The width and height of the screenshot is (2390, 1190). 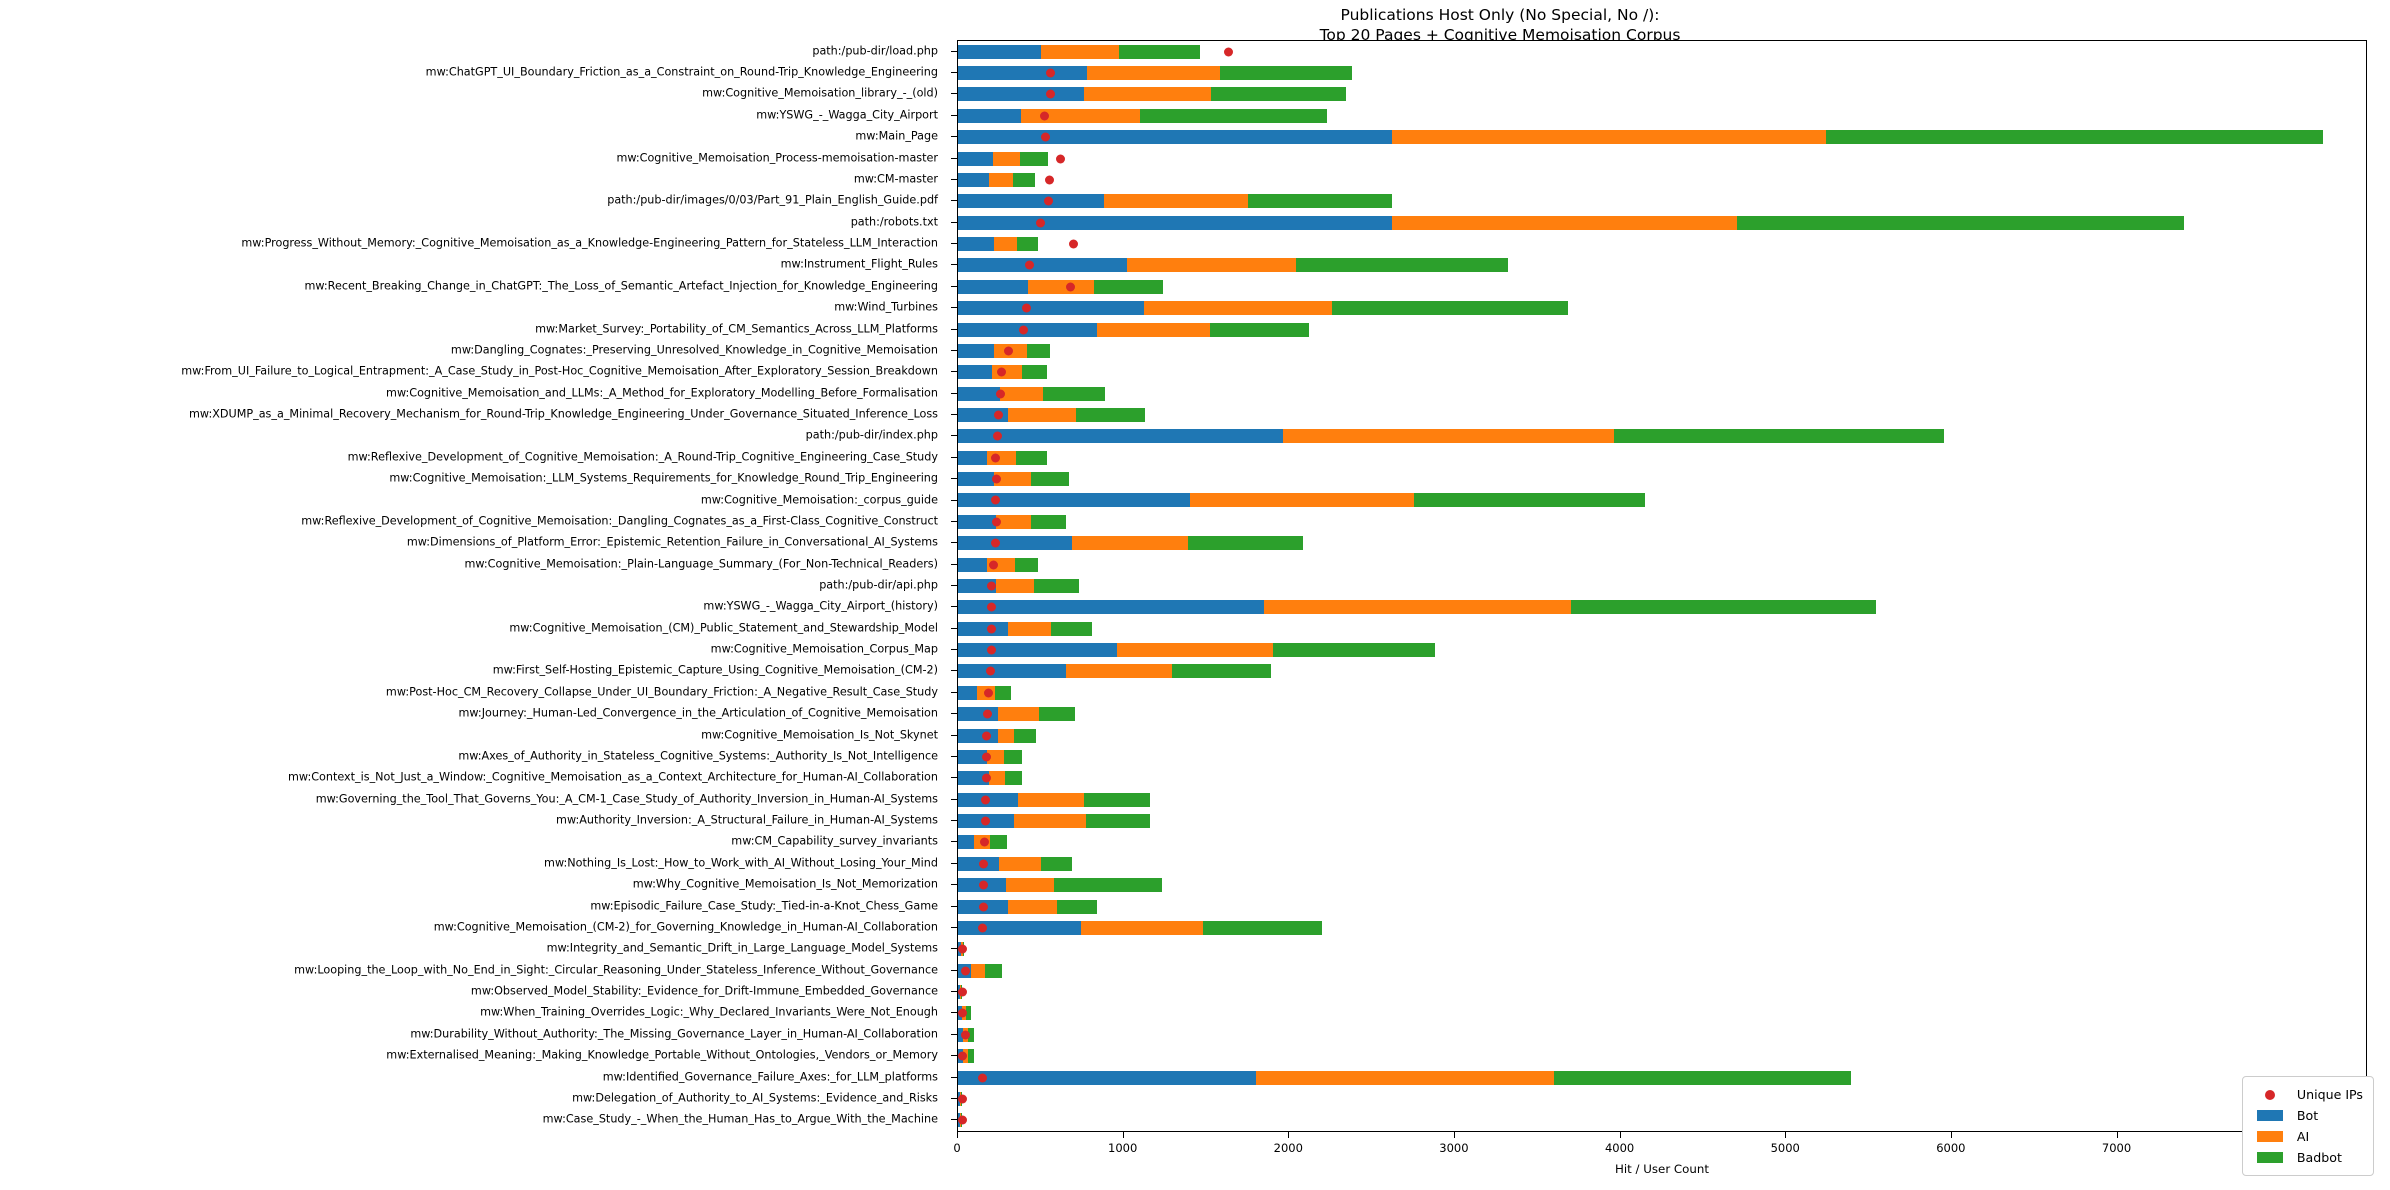 I want to click on chart-legend: Unique IPs Bot AI Badbot, so click(x=2307, y=1126).